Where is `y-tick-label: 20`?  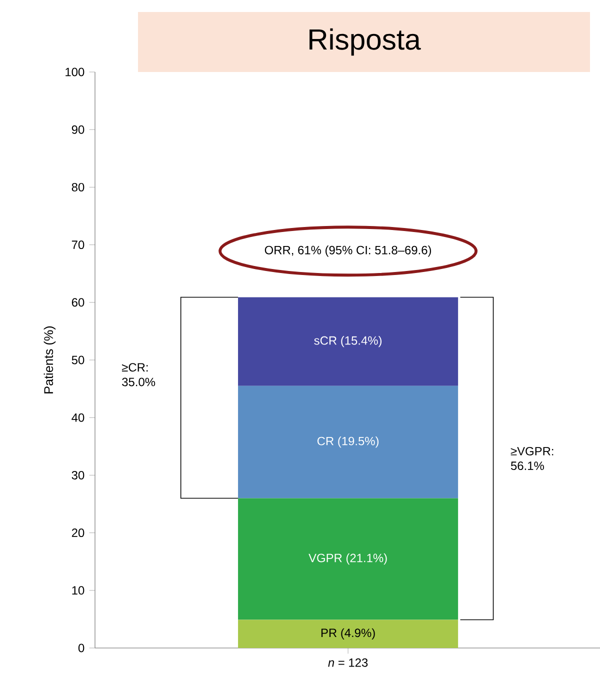
y-tick-label: 20 is located at coordinates (78, 533).